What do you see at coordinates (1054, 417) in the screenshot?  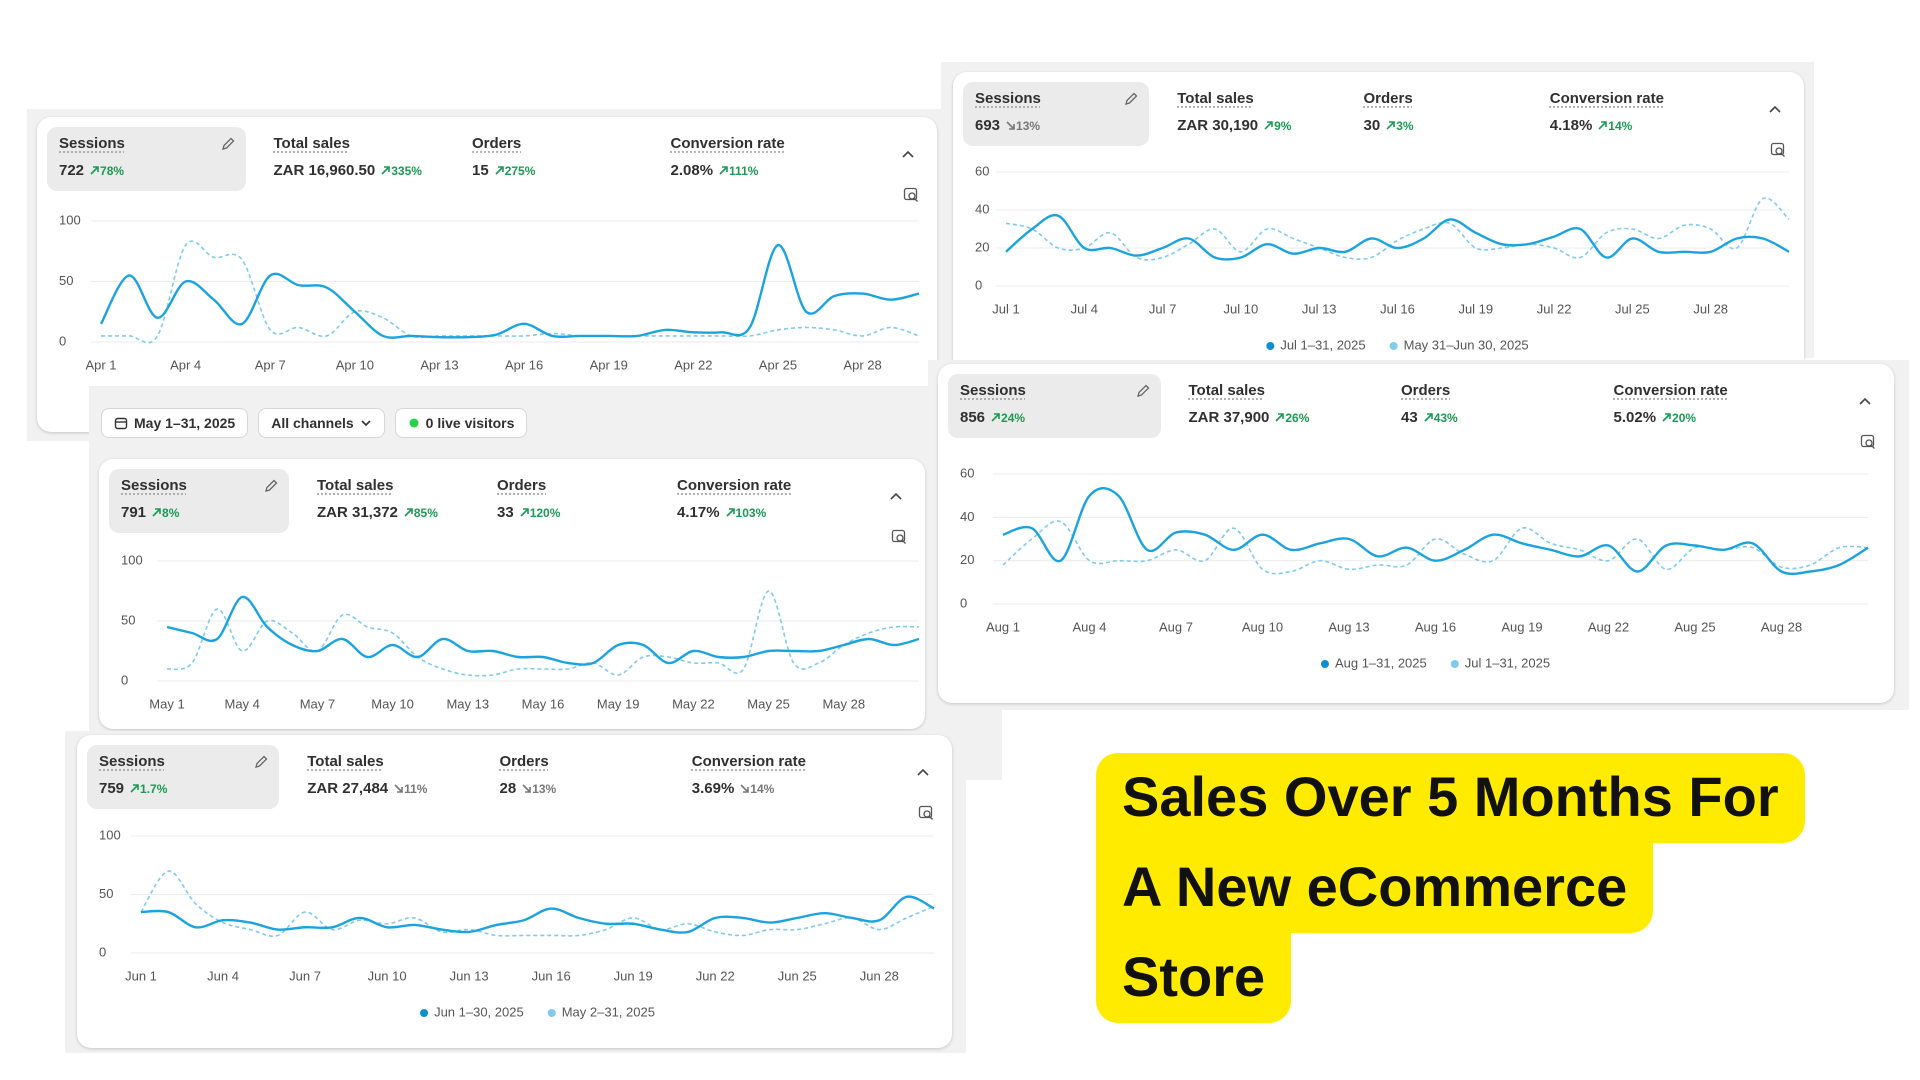 I see `metric-value-row: 856 24%` at bounding box center [1054, 417].